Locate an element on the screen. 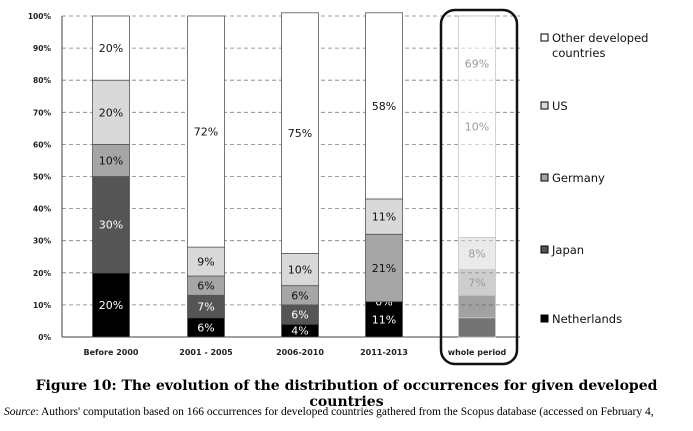 The height and width of the screenshot is (431, 693). y-tick-label: 90% is located at coordinates (42, 48).